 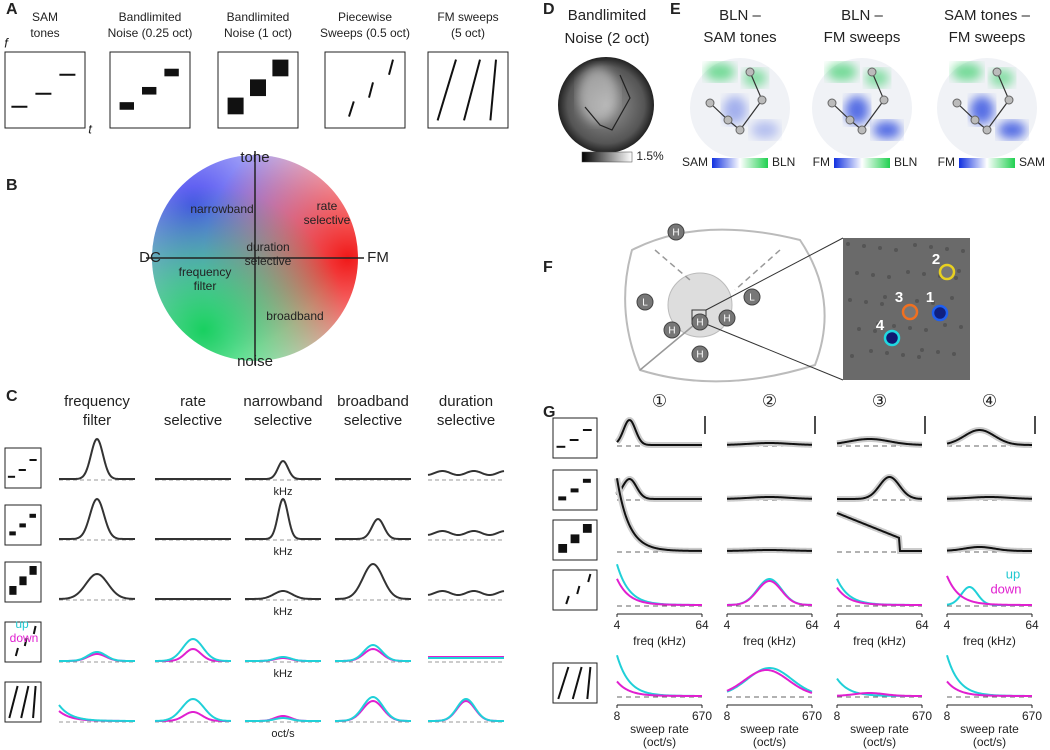 What do you see at coordinates (468, 33) in the screenshot?
I see `stimulus-title: (5 oct)` at bounding box center [468, 33].